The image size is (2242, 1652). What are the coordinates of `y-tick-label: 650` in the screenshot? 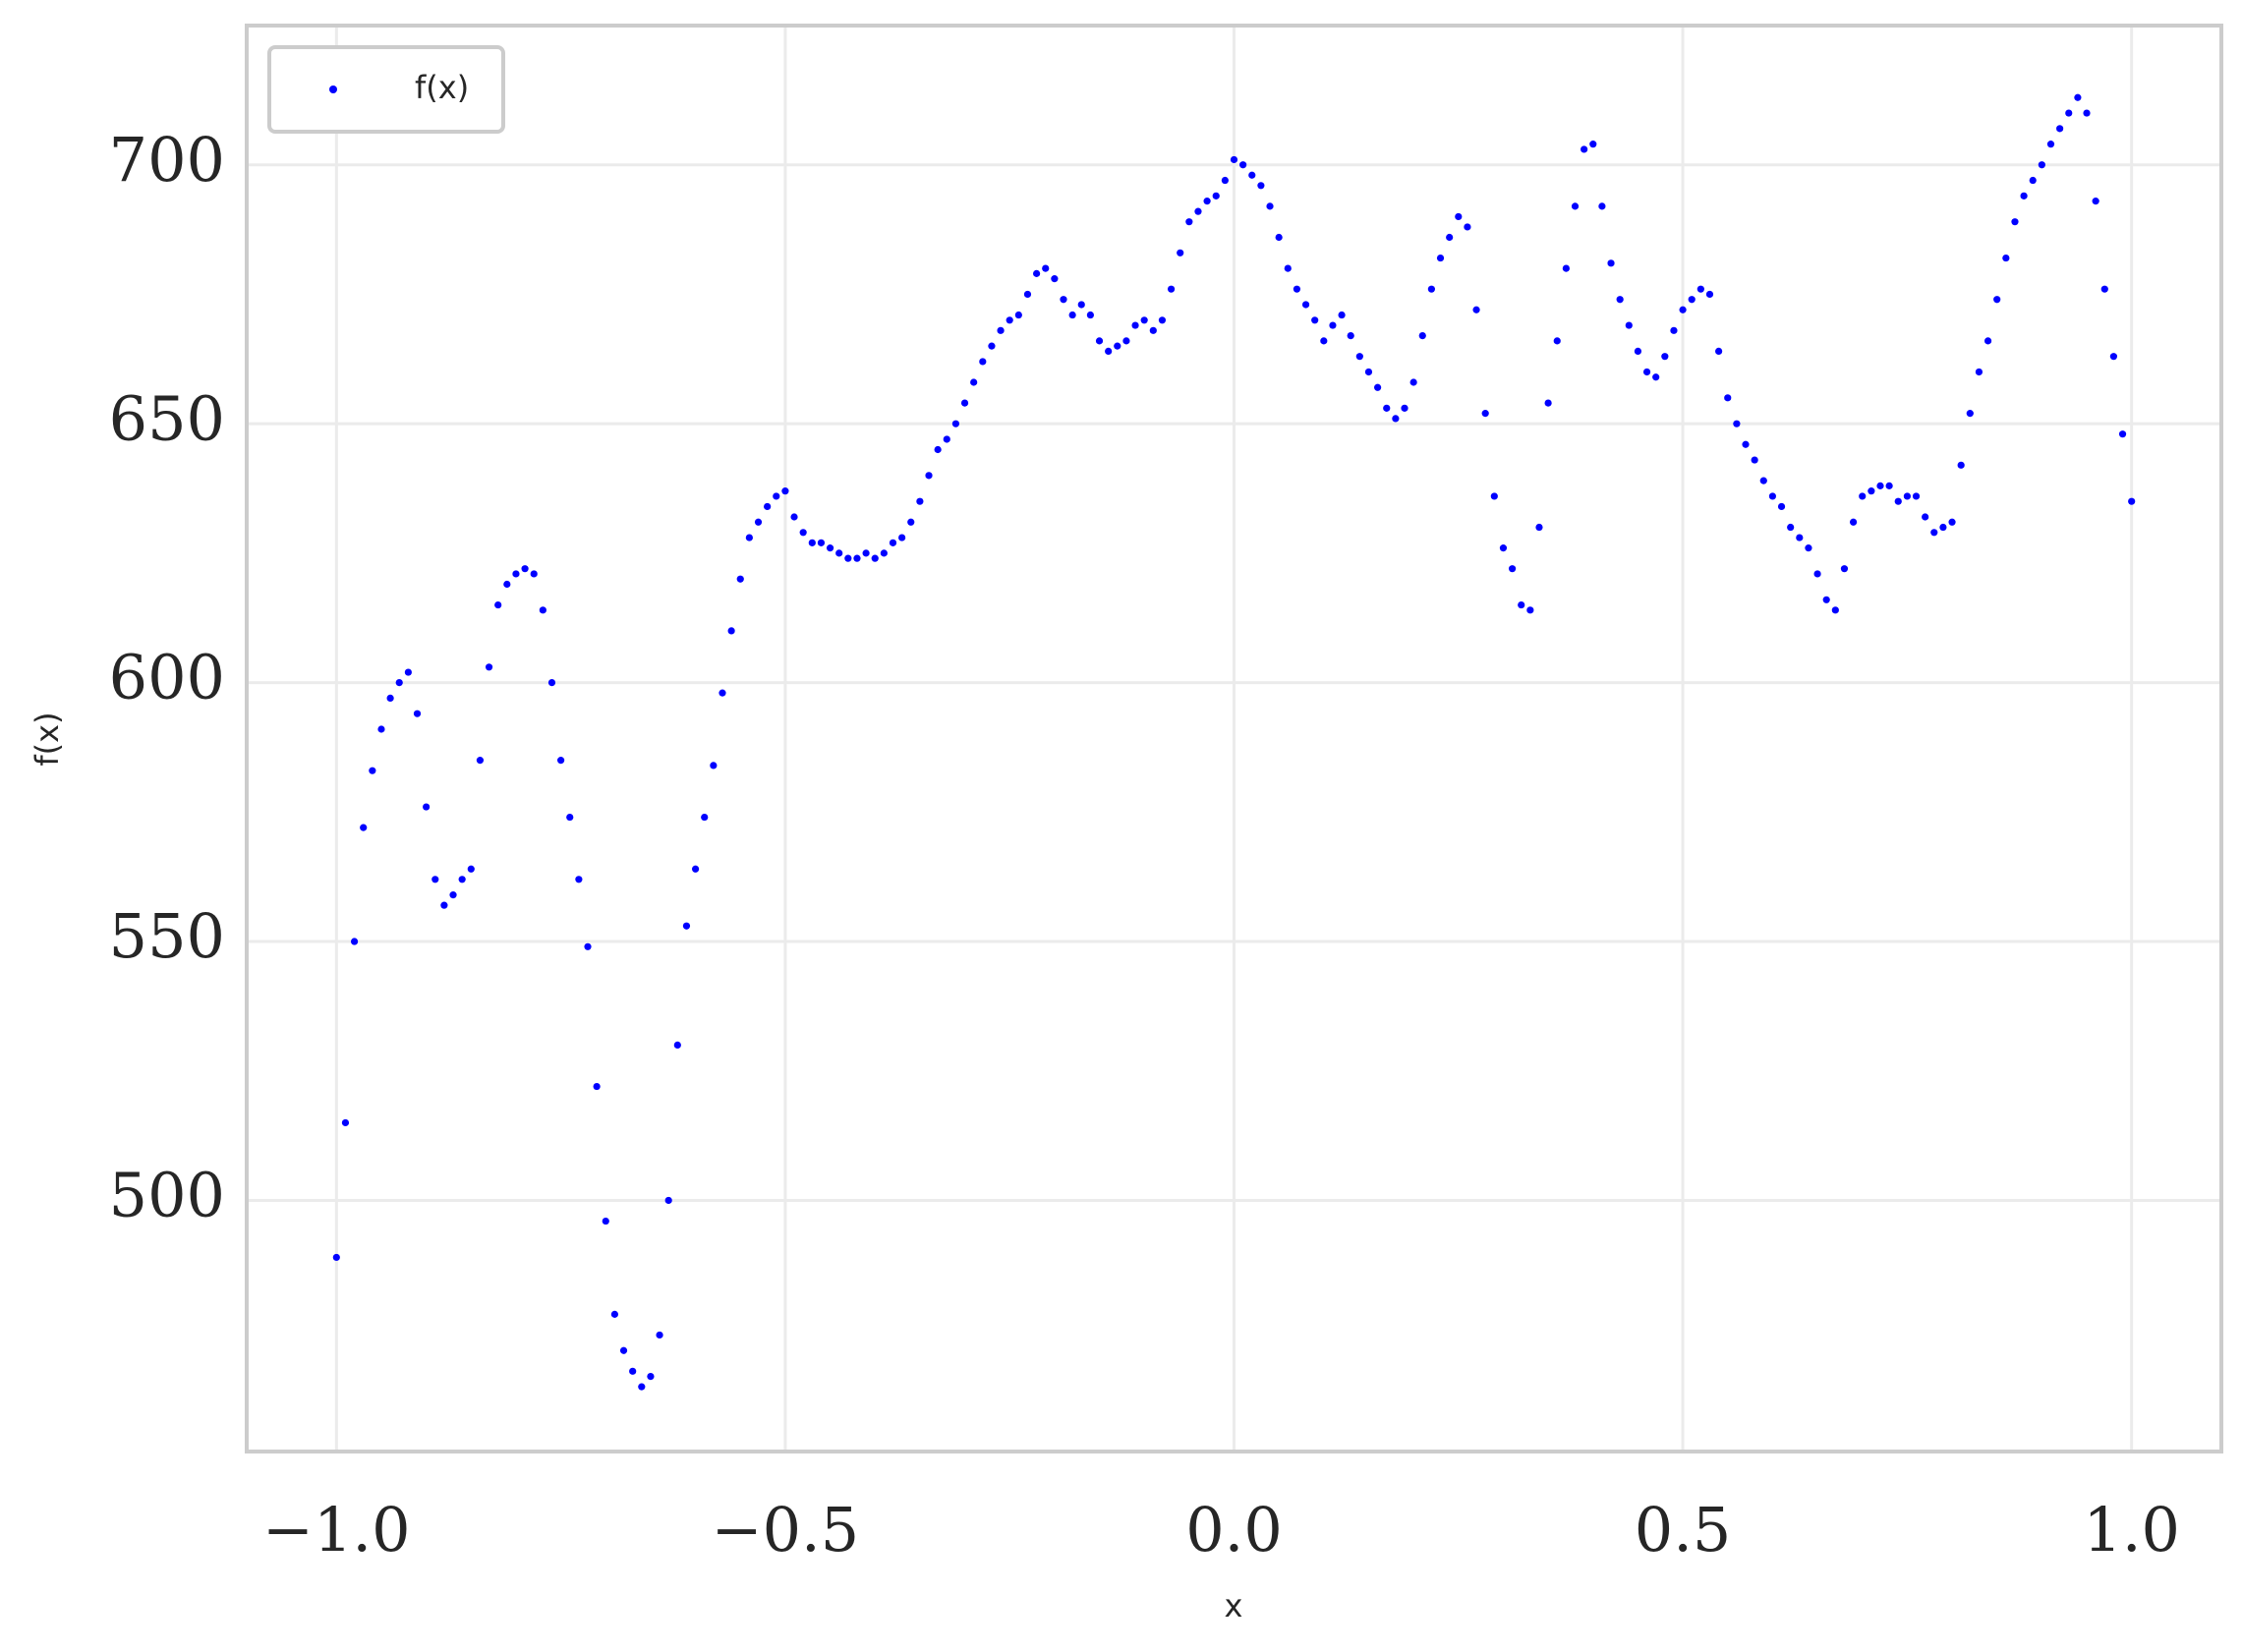 It's located at (167, 418).